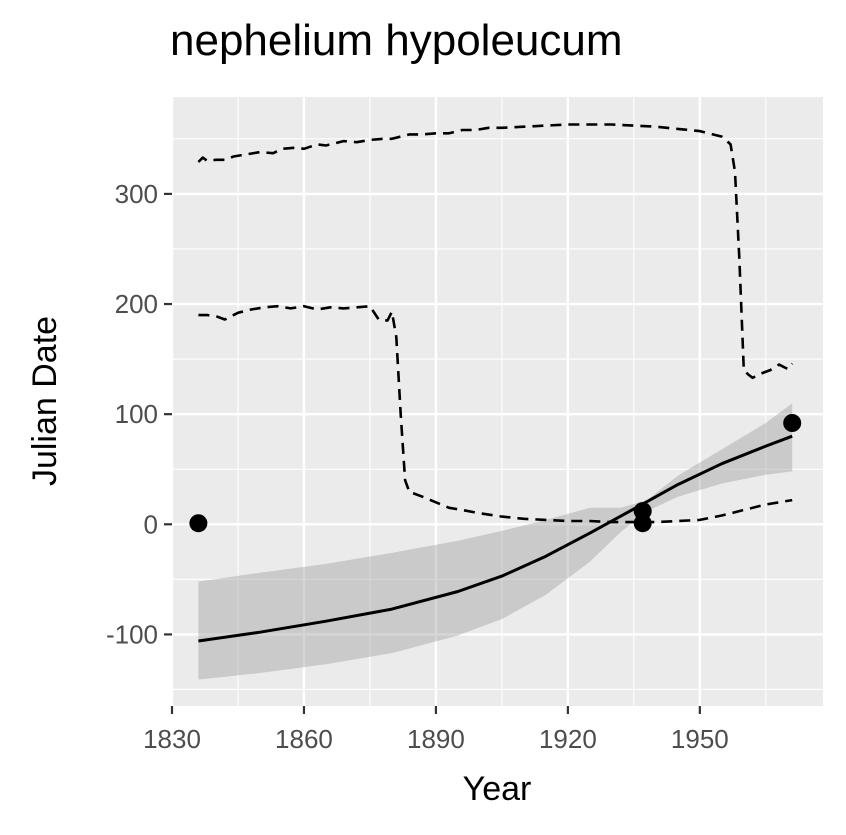 The height and width of the screenshot is (835, 846). What do you see at coordinates (132, 634) in the screenshot?
I see `y-tick-label: -100` at bounding box center [132, 634].